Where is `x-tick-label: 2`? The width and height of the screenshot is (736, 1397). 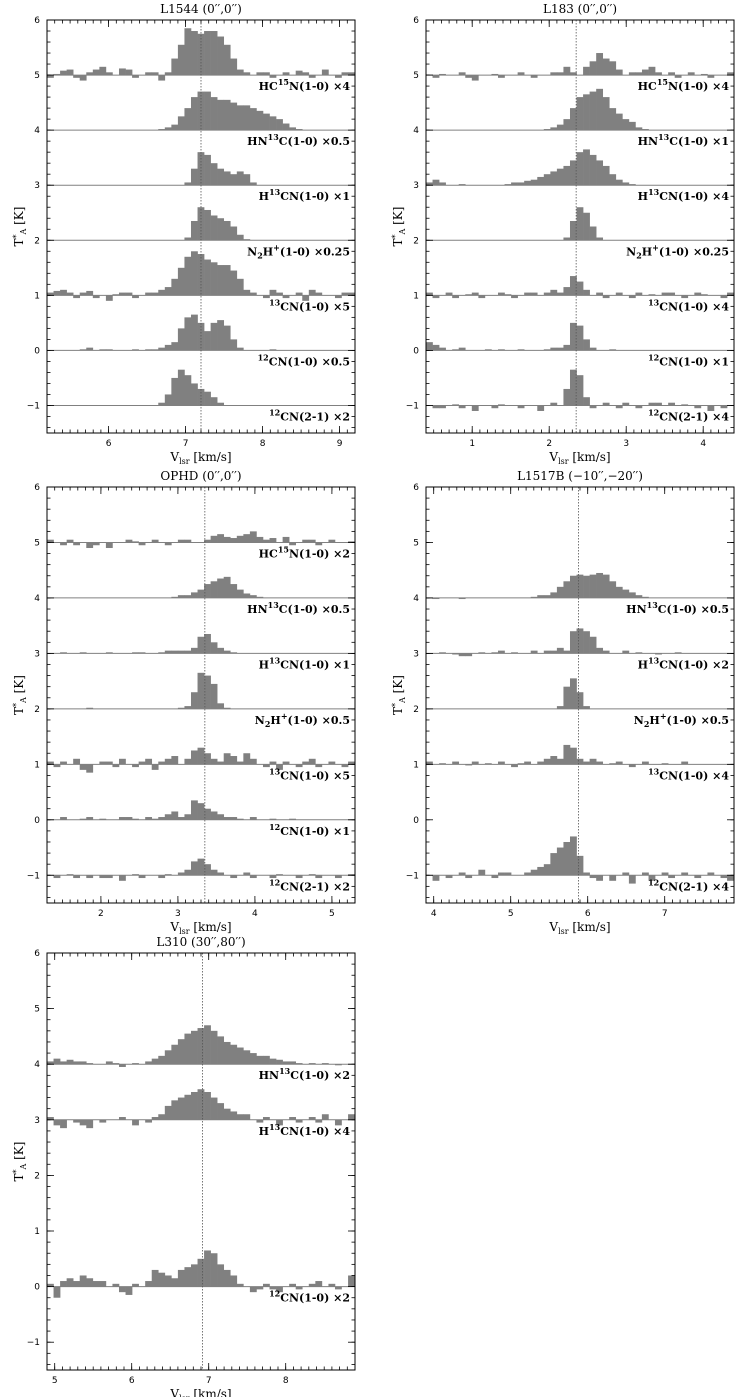
x-tick-label: 2 is located at coordinates (549, 444).